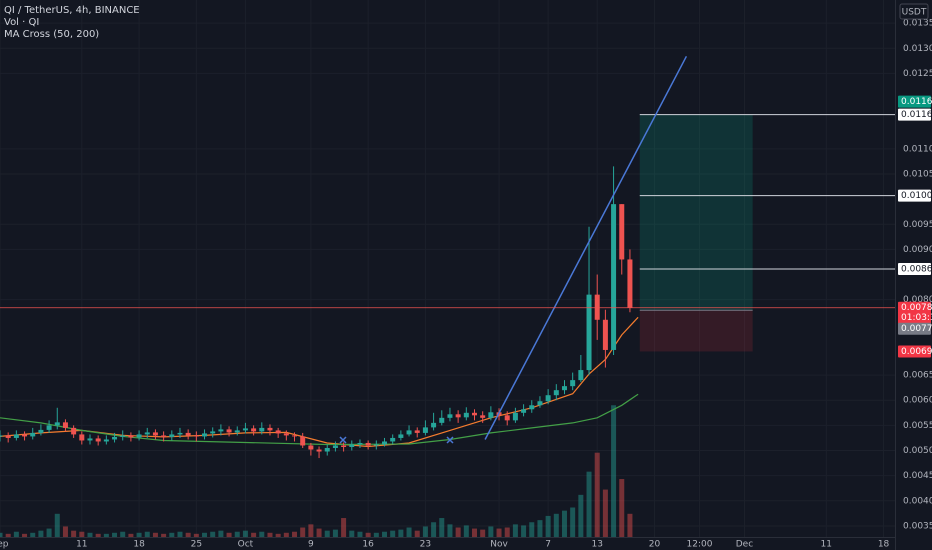  What do you see at coordinates (655, 545) in the screenshot?
I see `x-tick-label: 20` at bounding box center [655, 545].